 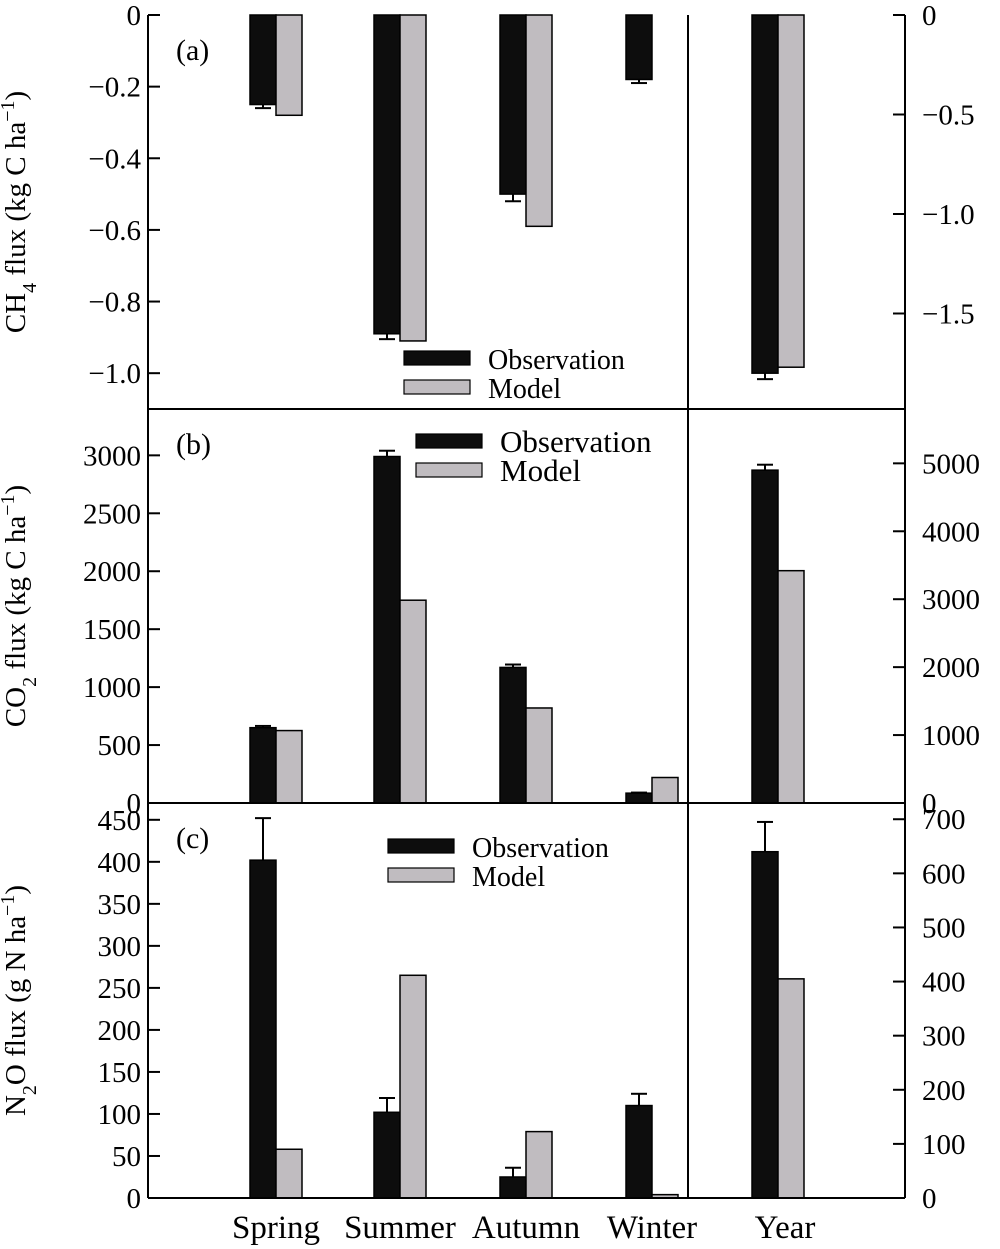 What do you see at coordinates (193, 444) in the screenshot?
I see `panel-label: (b)` at bounding box center [193, 444].